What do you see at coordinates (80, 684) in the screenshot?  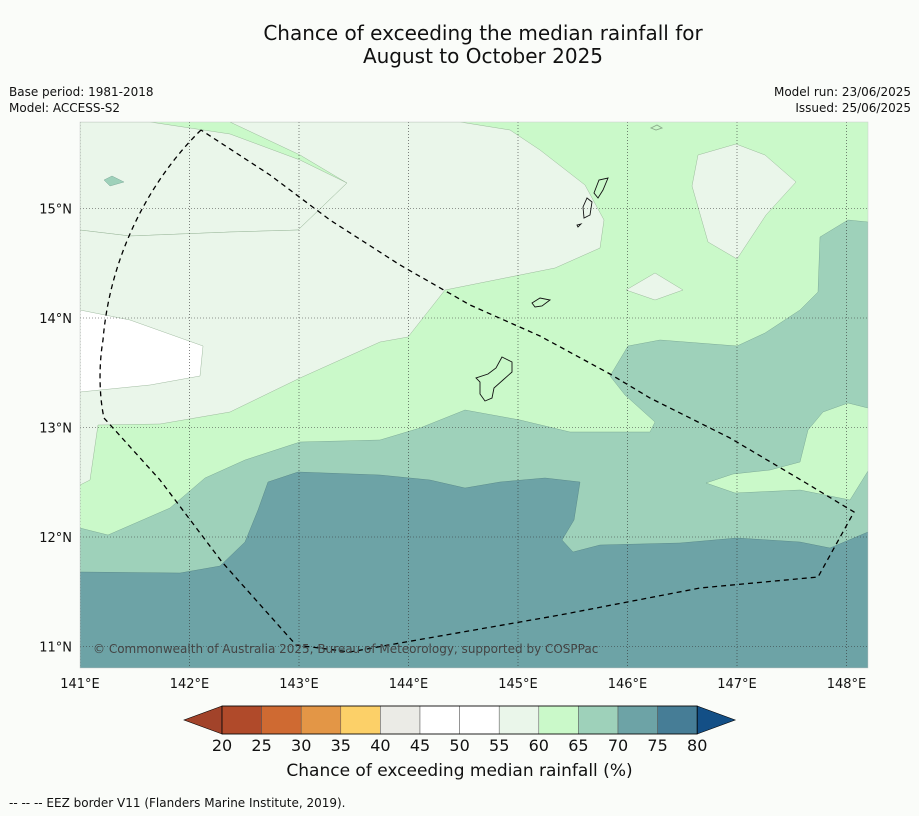 I see `lon-tick-label: 141°E` at bounding box center [80, 684].